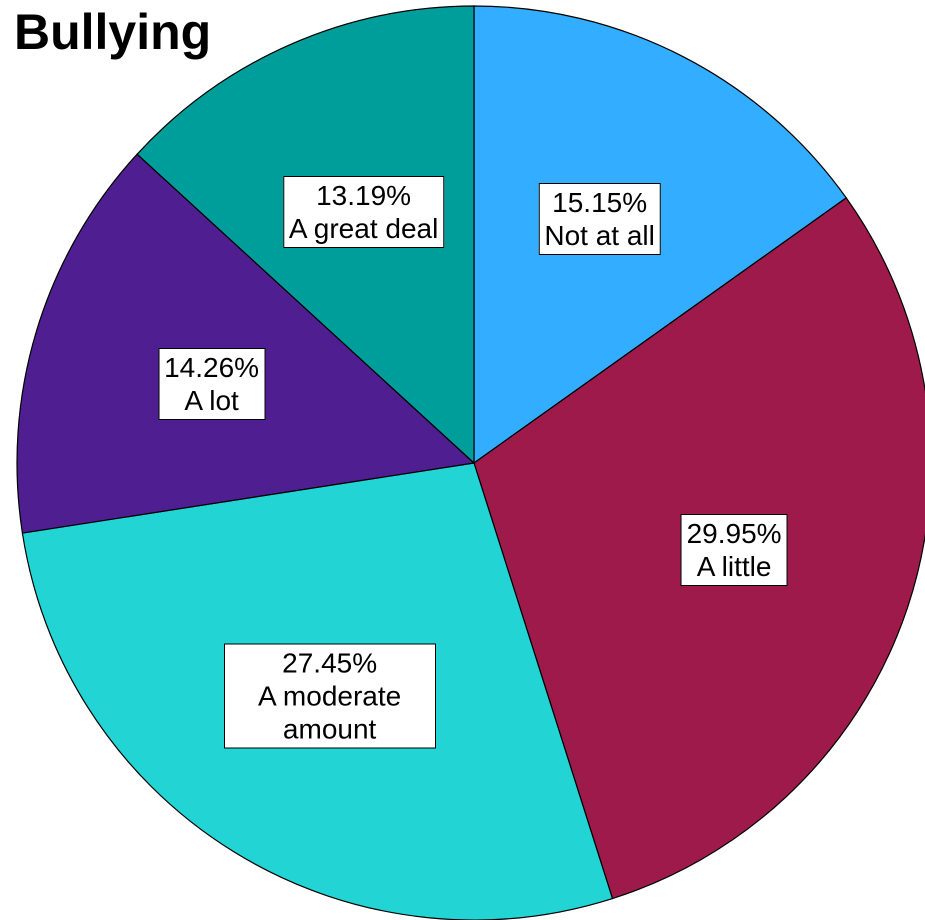 The image size is (925, 920). Describe the element at coordinates (363, 212) in the screenshot. I see `slice-label: 13.19% A great deal` at that location.